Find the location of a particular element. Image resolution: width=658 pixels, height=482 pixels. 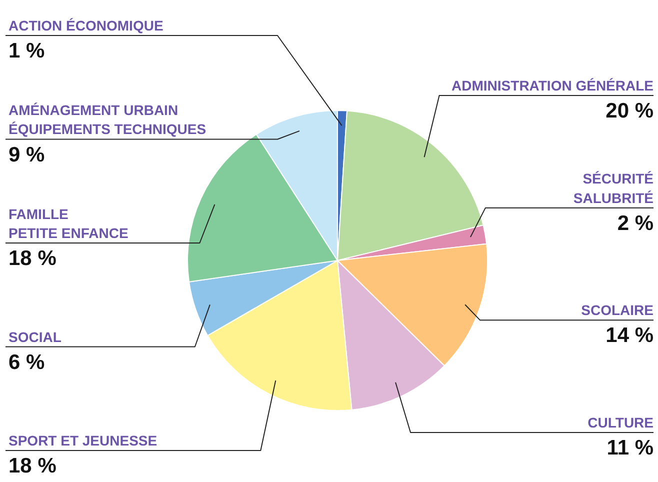

slice-label: SCOLAIRE is located at coordinates (617, 310).